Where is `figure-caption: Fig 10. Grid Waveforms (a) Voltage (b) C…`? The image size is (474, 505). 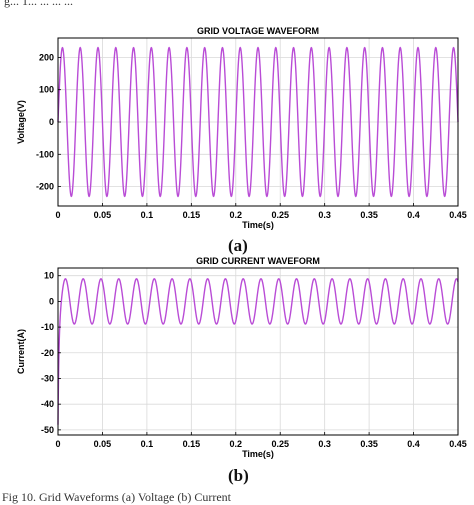 figure-caption: Fig 10. Grid Waveforms (a) Voltage (b) C… is located at coordinates (116, 497).